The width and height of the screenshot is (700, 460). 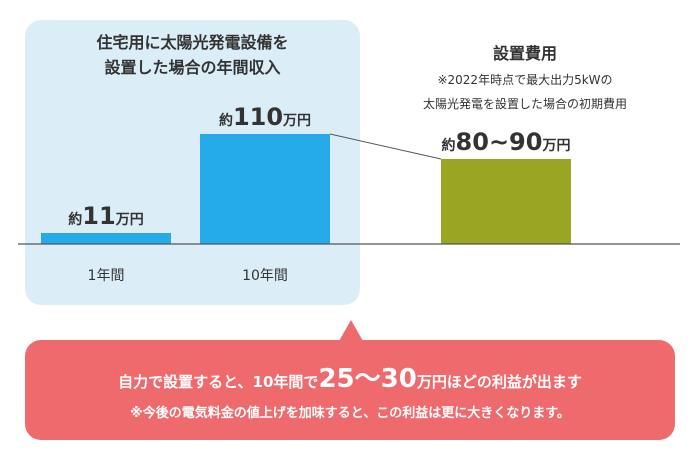 What do you see at coordinates (218, 382) in the screenshot?
I see `callout-main-prefix: 自力で設置すると、10年間で` at bounding box center [218, 382].